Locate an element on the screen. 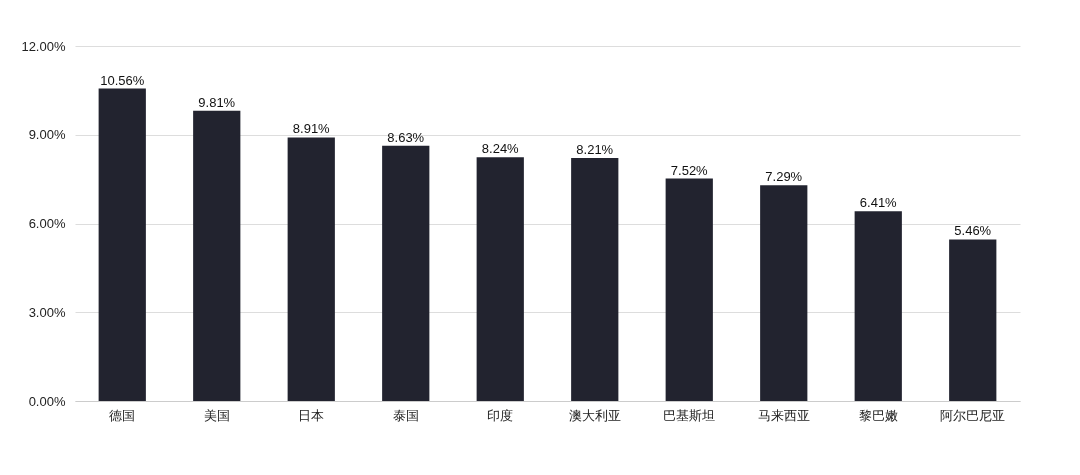  data-label: 6.41% is located at coordinates (878, 203).